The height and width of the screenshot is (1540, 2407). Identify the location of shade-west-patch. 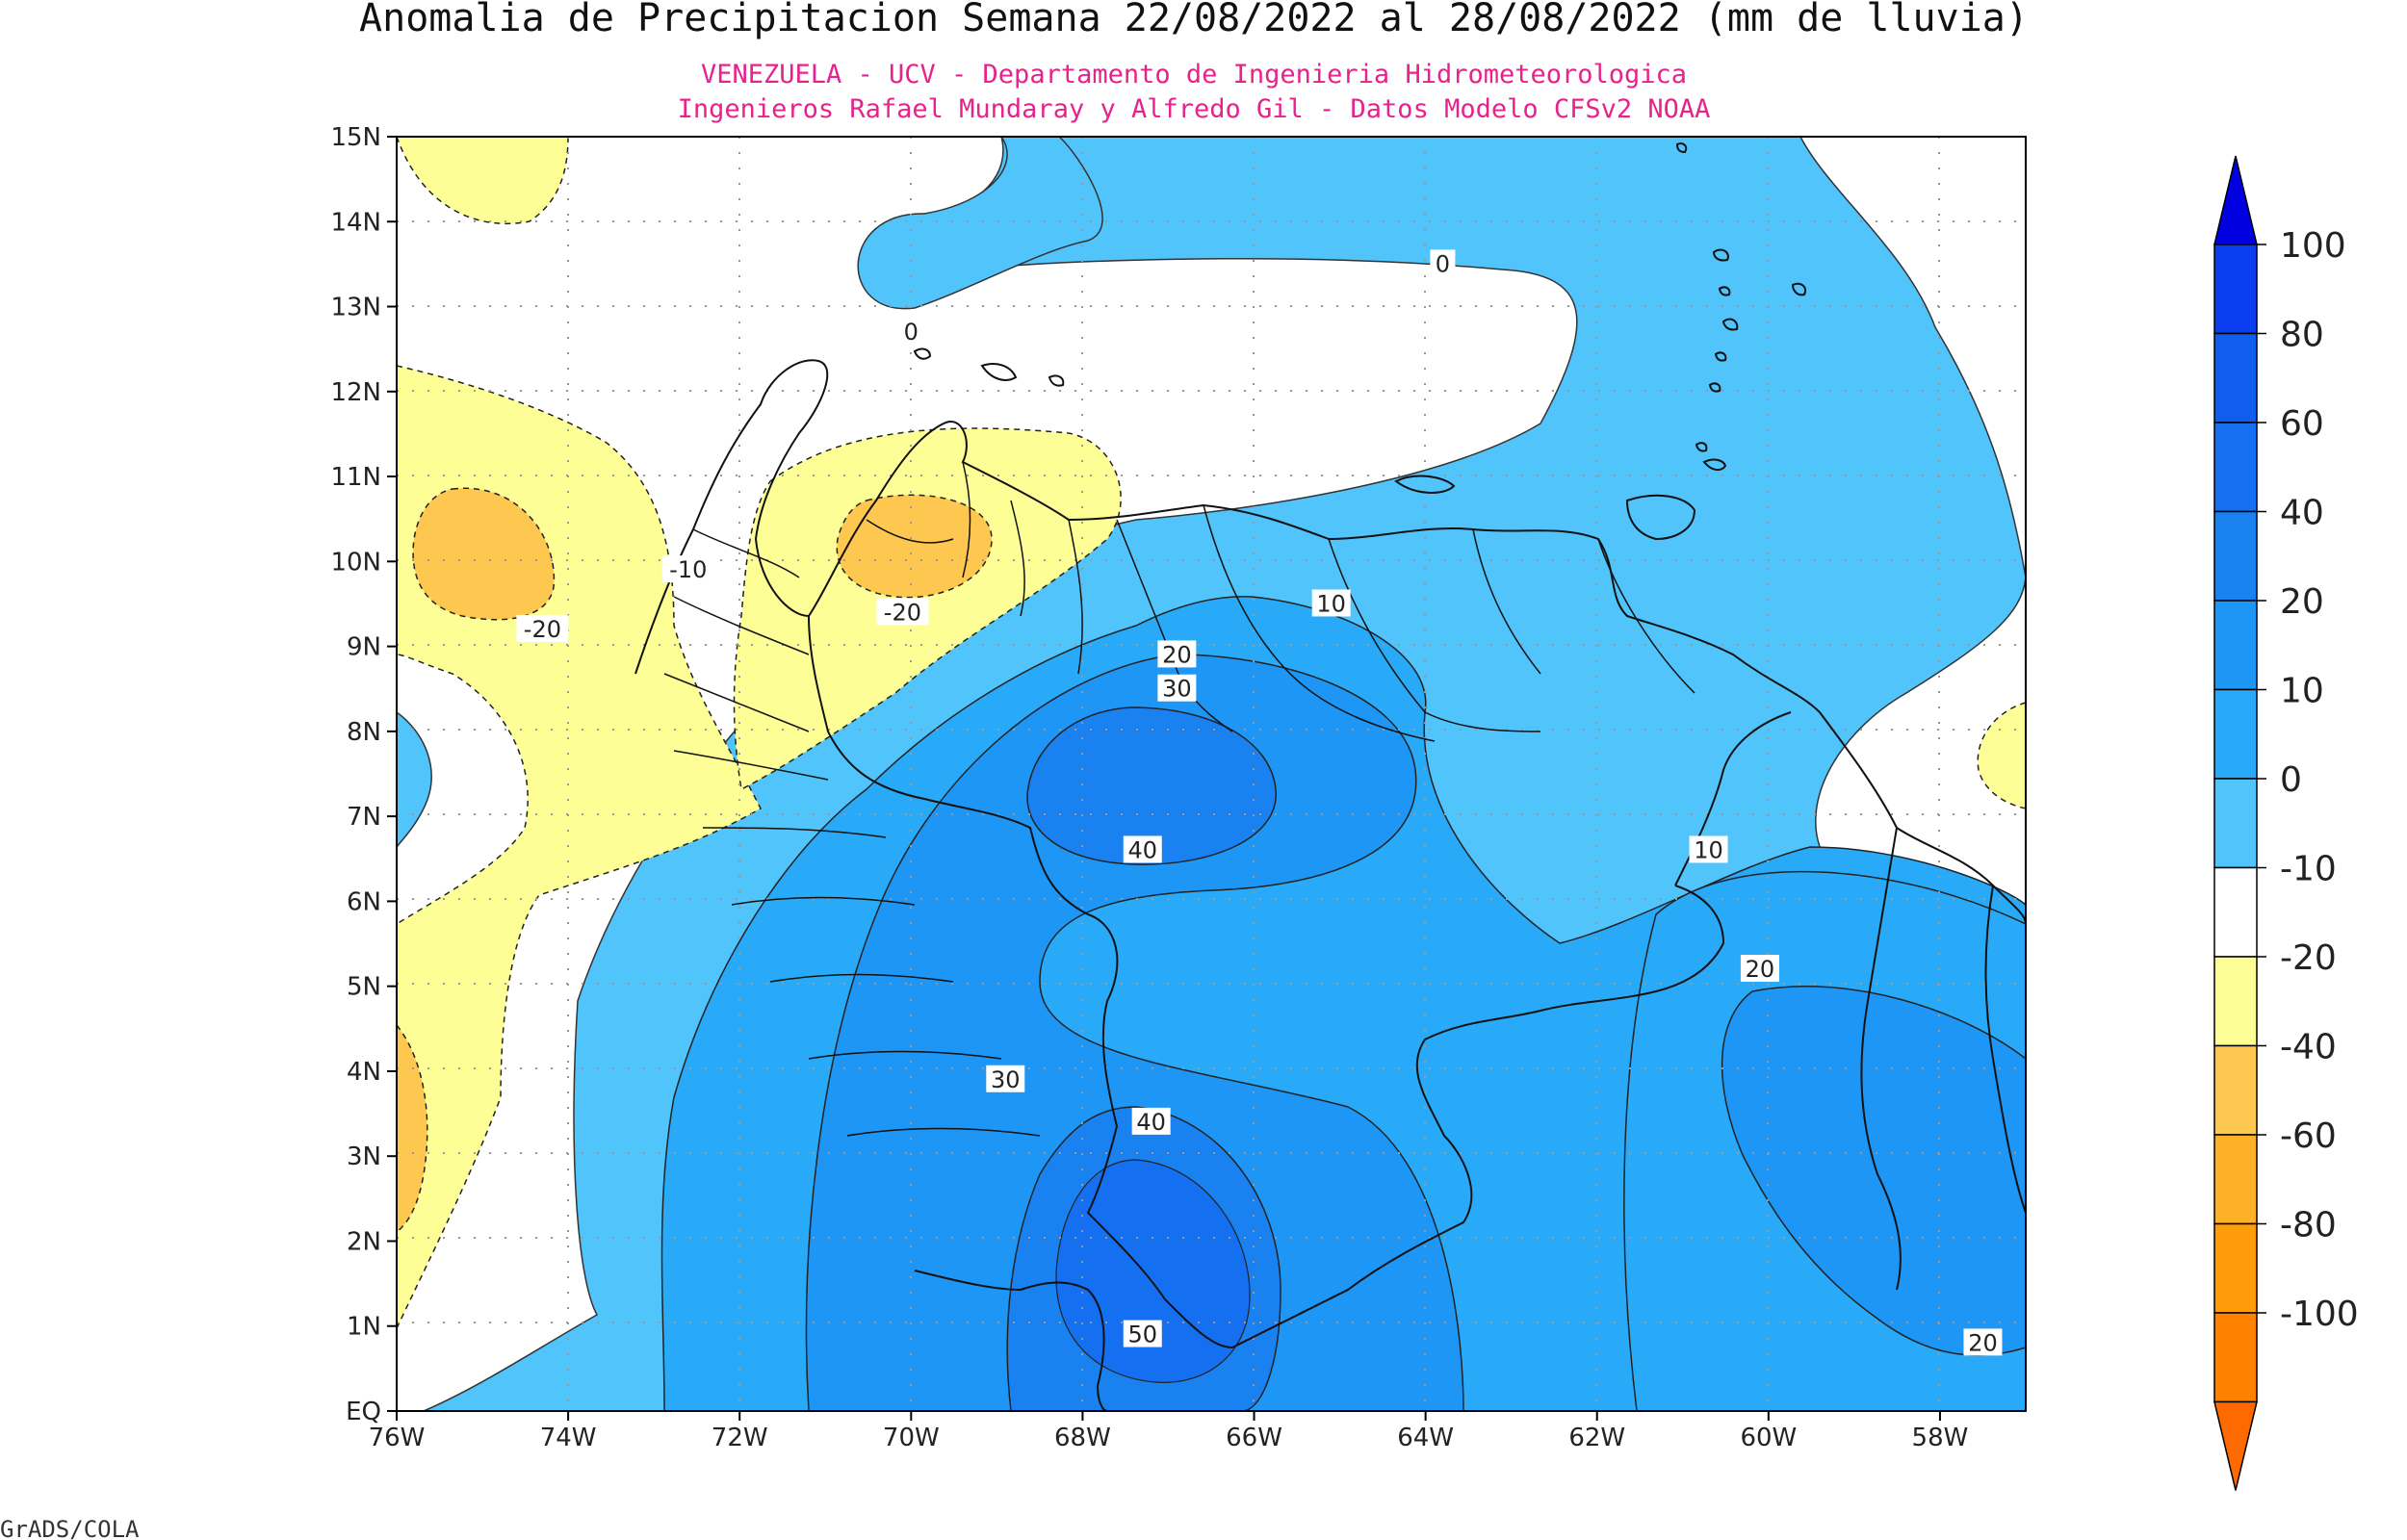
(414, 780).